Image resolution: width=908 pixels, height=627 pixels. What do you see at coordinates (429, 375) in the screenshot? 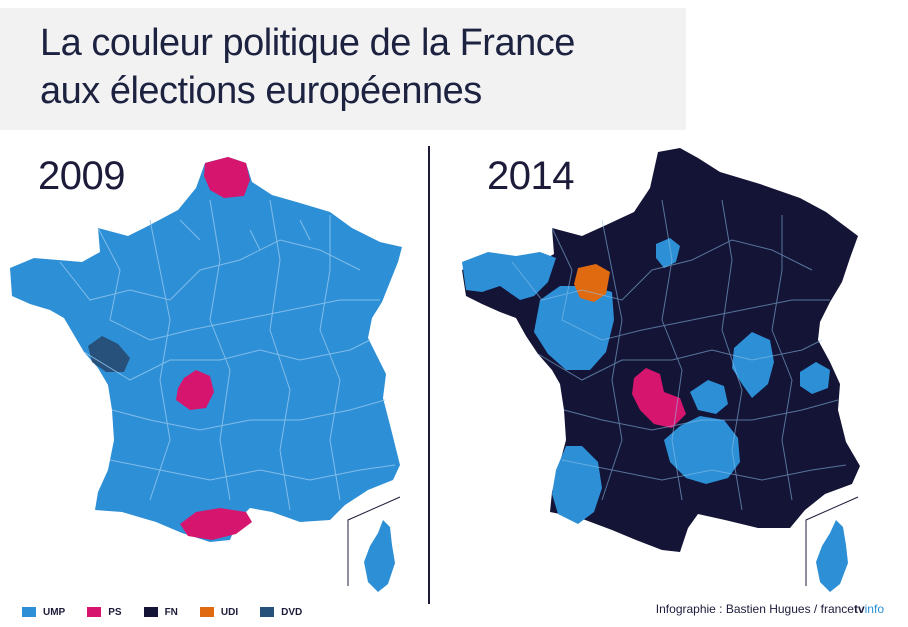
I see `map-divider` at bounding box center [429, 375].